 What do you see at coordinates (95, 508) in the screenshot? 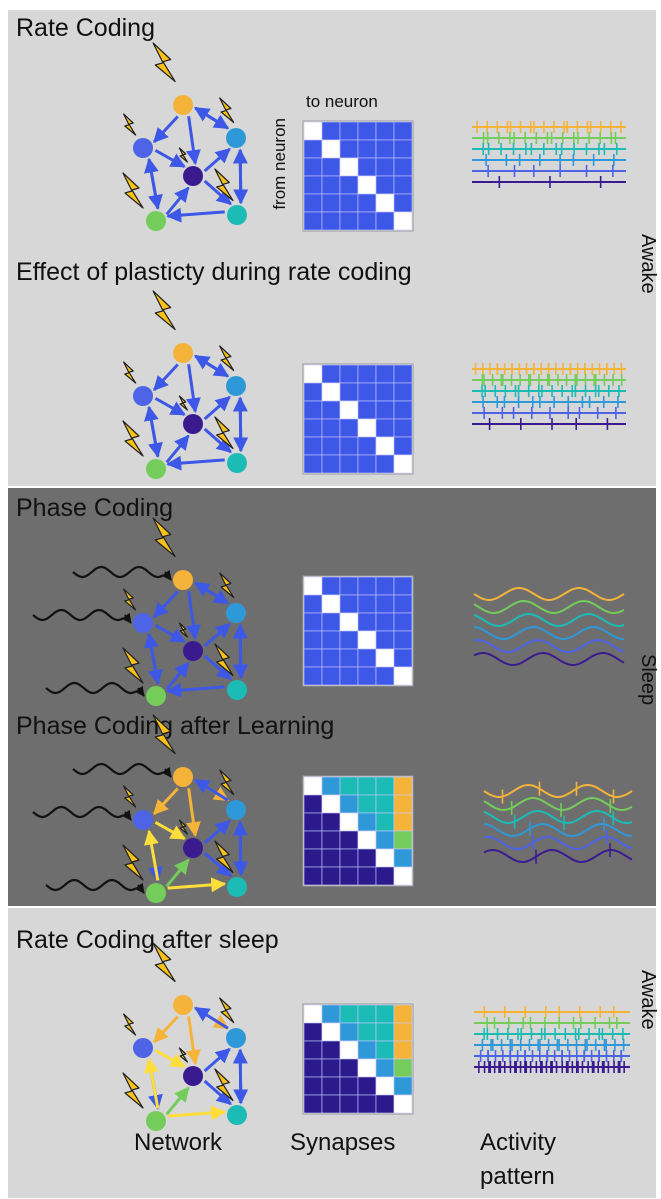
I see `section-title-phase-coding: Phase Coding` at bounding box center [95, 508].